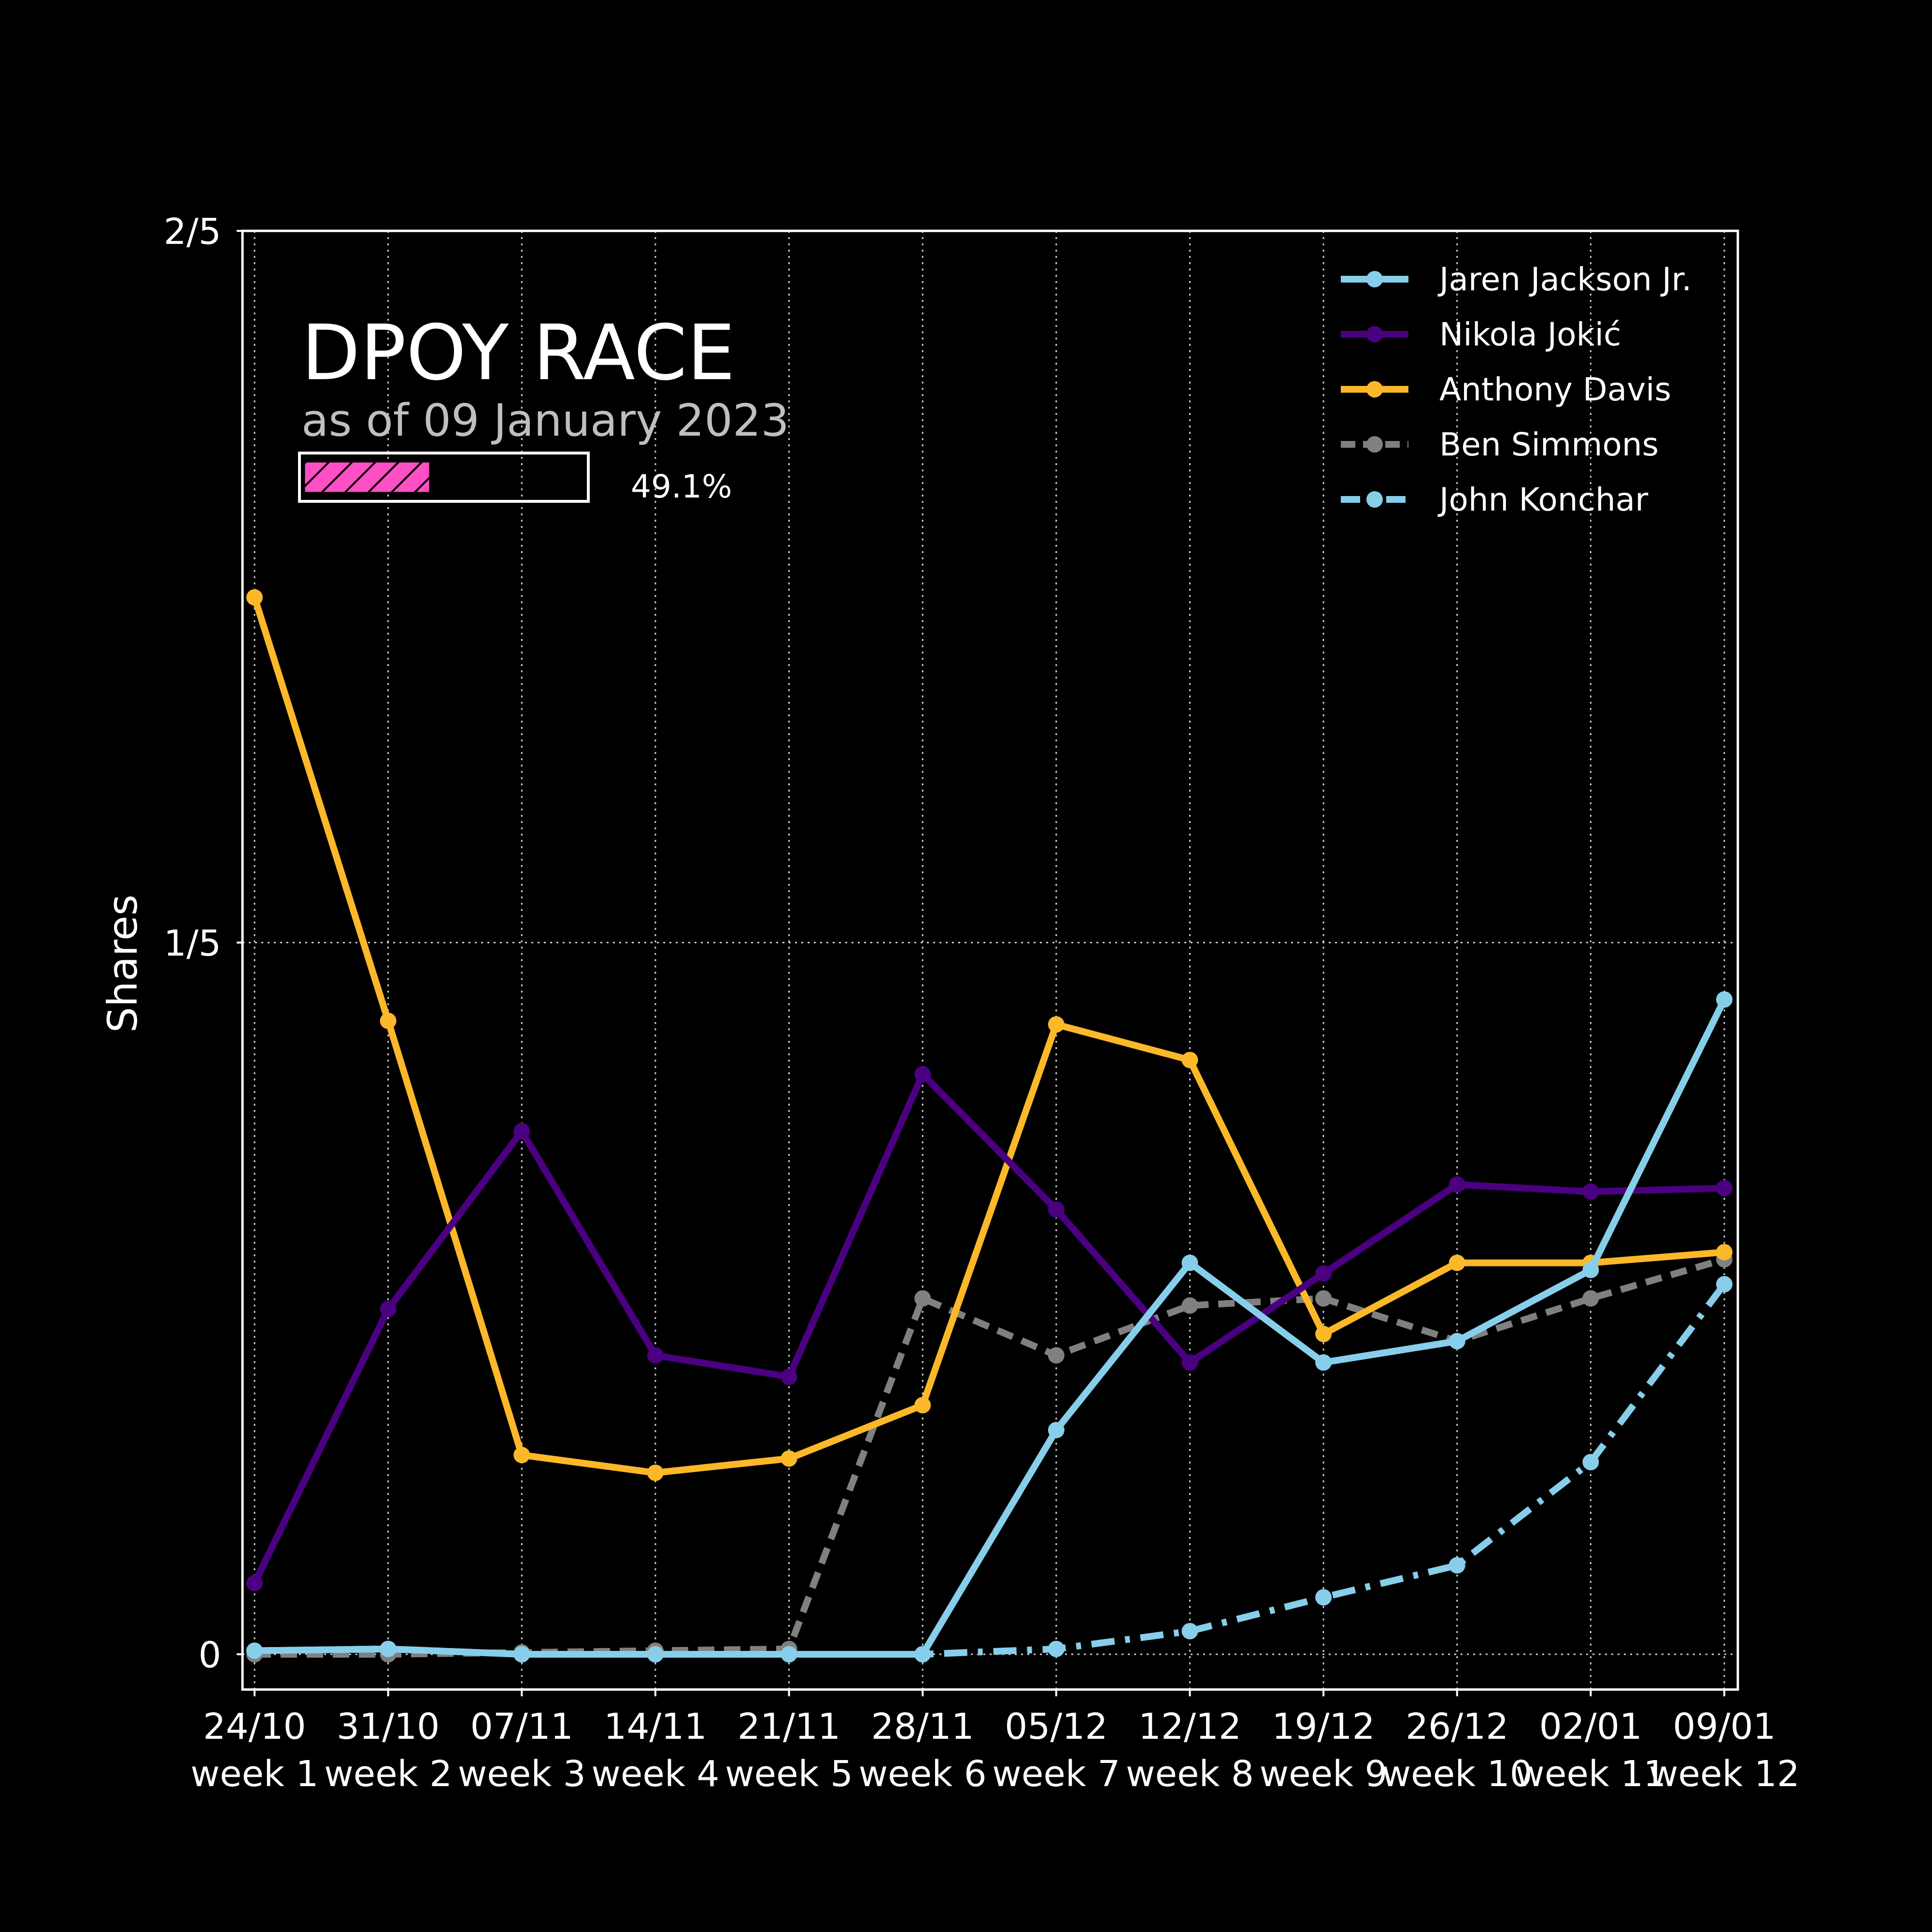  Describe the element at coordinates (655, 1726) in the screenshot. I see `x-tick-date: 14/11` at that location.